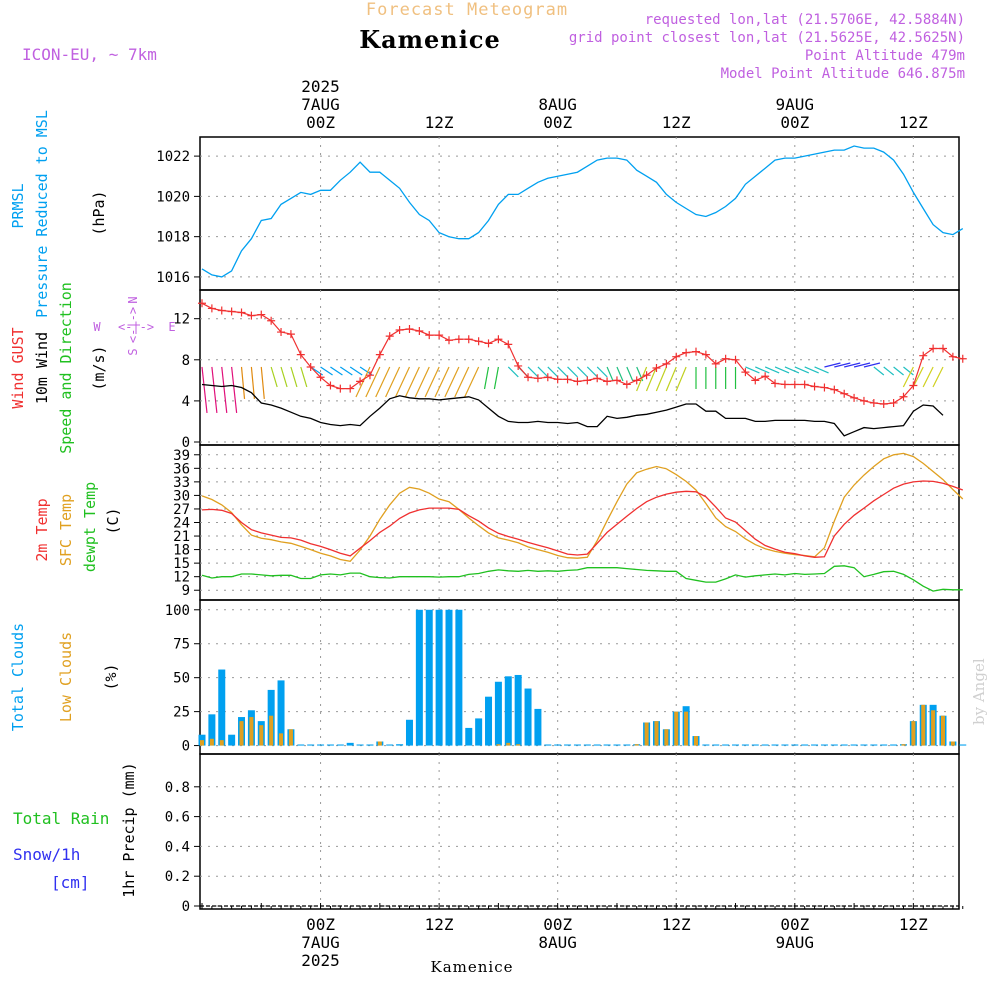 The height and width of the screenshot is (1000, 1000). What do you see at coordinates (66, 368) in the screenshot?
I see `wind-dir-label: Speed and Direction` at bounding box center [66, 368].